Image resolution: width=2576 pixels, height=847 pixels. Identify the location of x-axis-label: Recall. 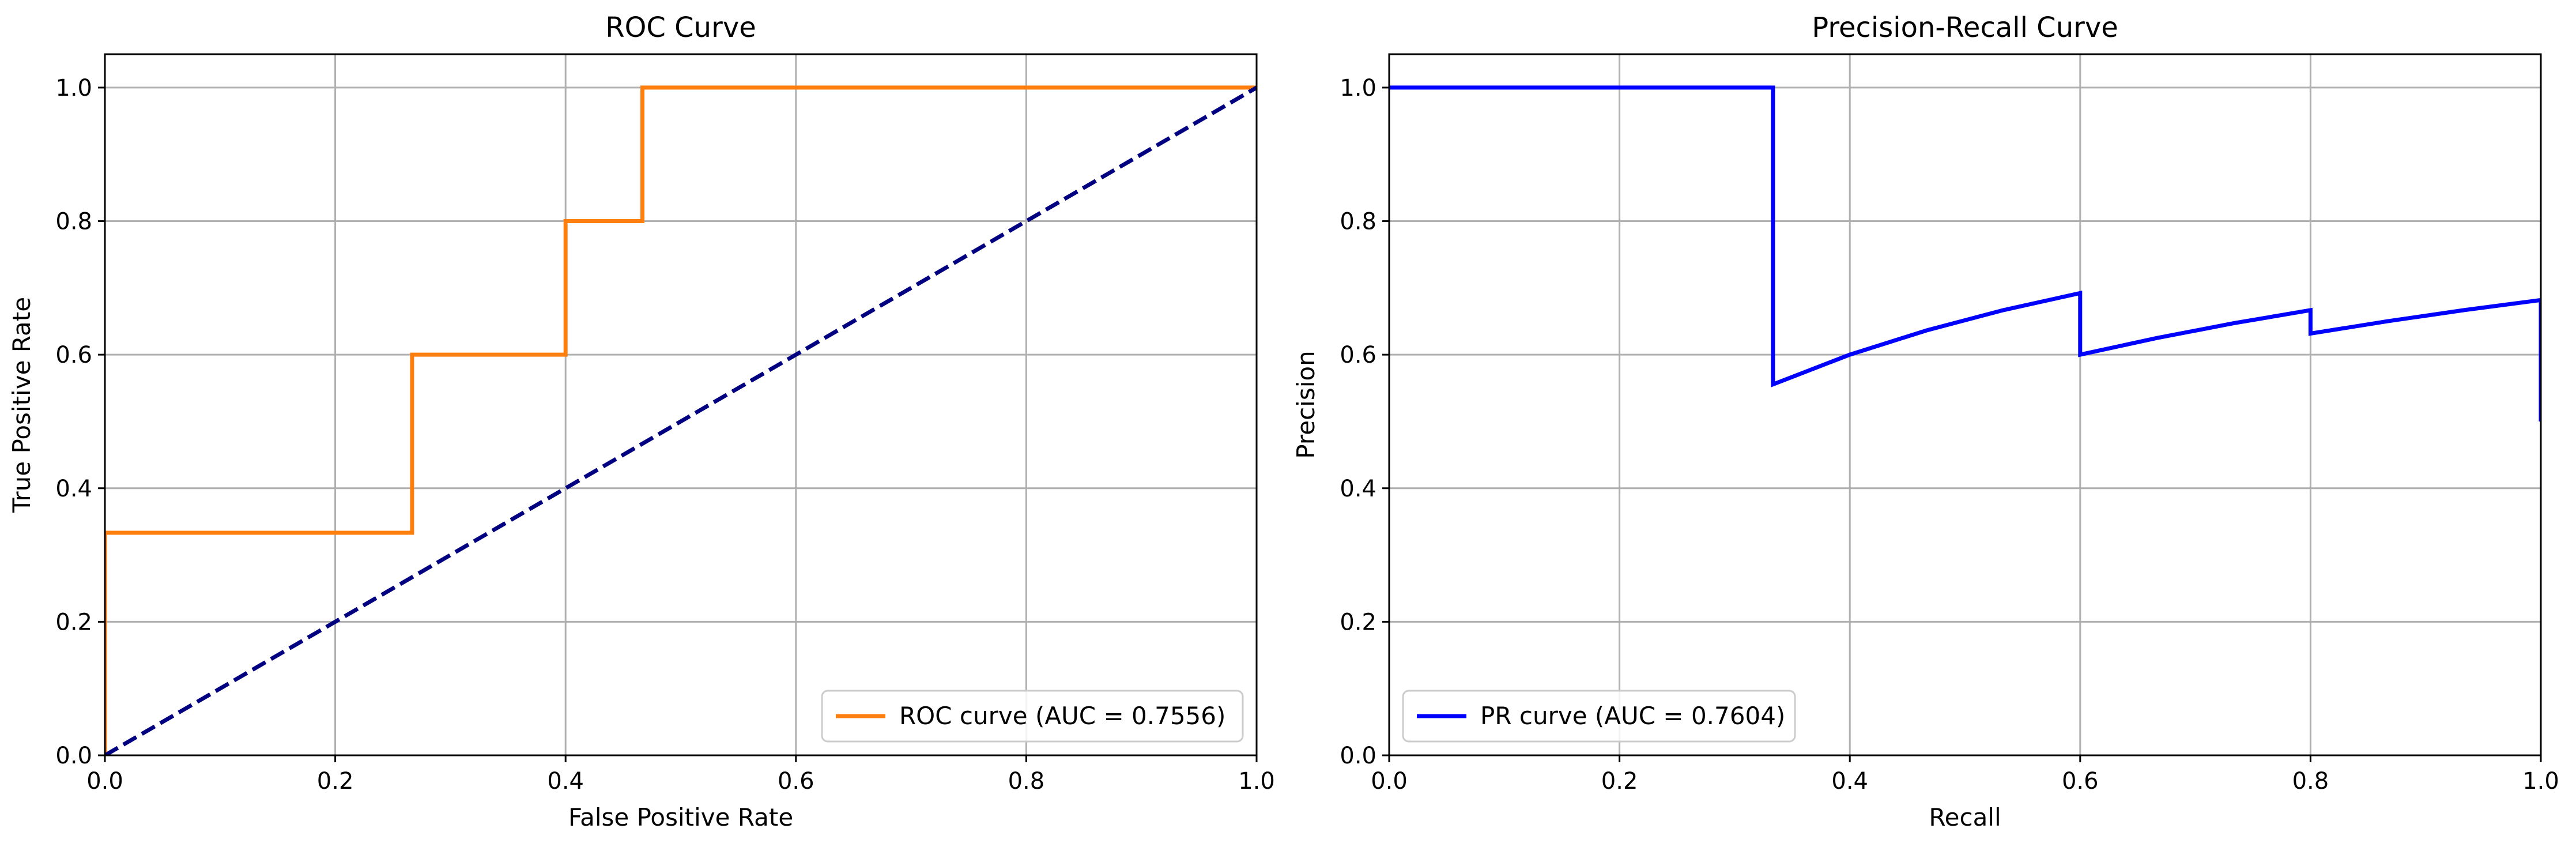
(1965, 817).